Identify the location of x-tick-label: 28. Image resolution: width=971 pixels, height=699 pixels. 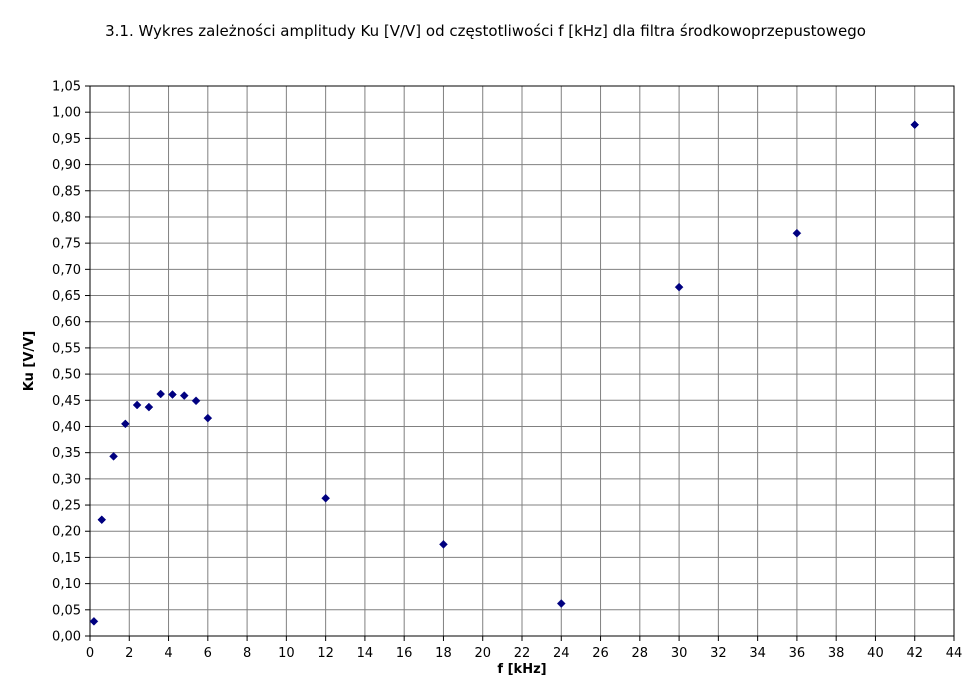
(640, 653).